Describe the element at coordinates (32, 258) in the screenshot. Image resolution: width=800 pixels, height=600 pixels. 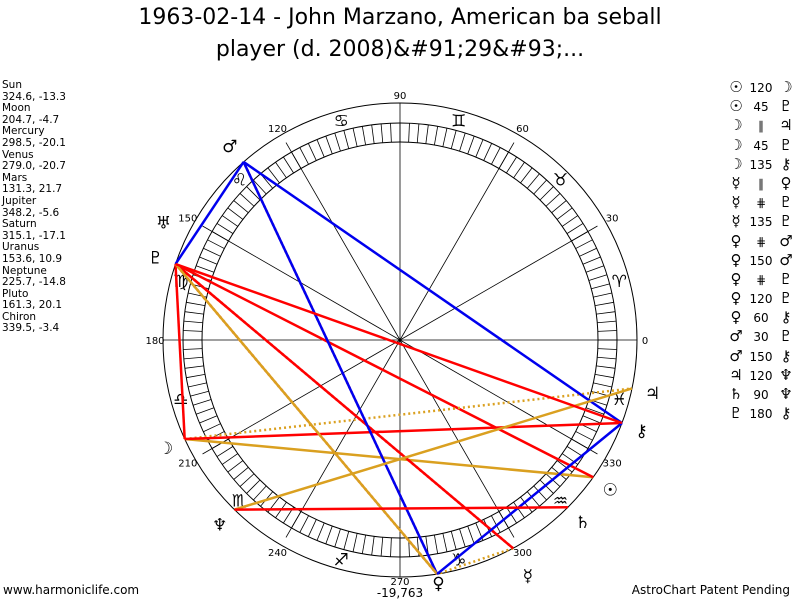
I see `planet-position: 153.6, 10.9` at that location.